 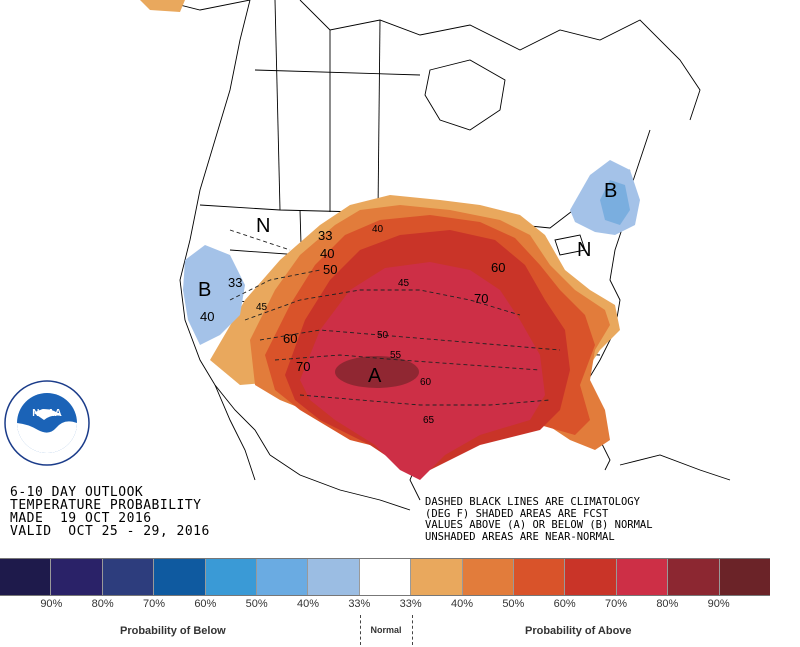 What do you see at coordinates (106, 505) in the screenshot?
I see `outlook-subtitle: TEMPERATURE PROBABILITY` at bounding box center [106, 505].